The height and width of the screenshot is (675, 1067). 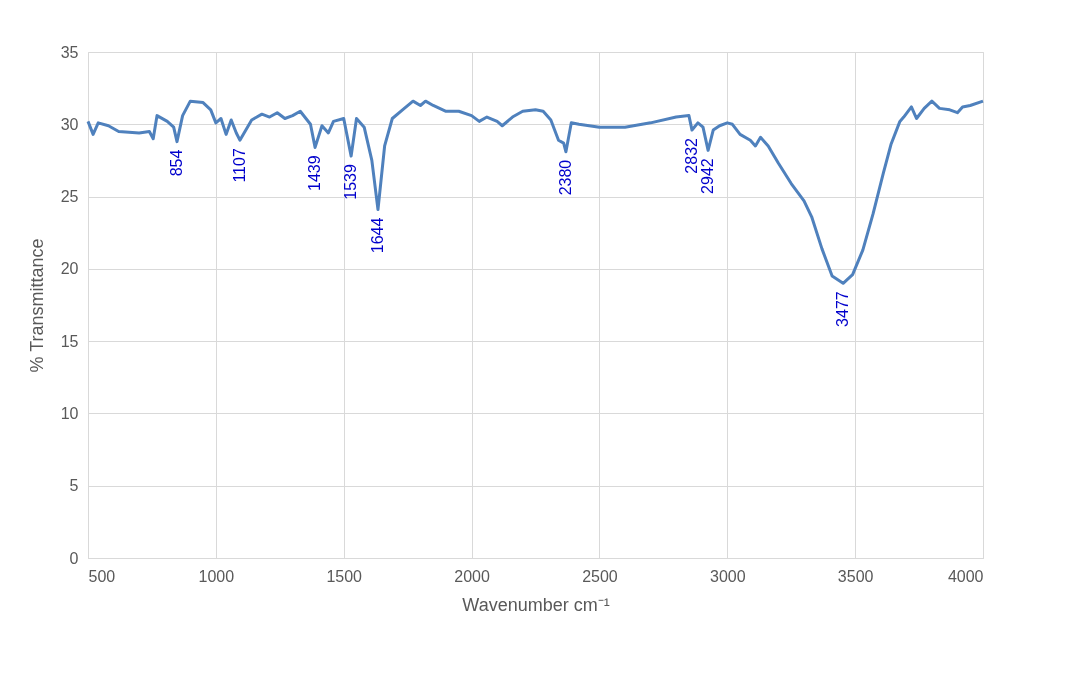 What do you see at coordinates (36, 305) in the screenshot?
I see `y-axis-title: % Transmittance` at bounding box center [36, 305].